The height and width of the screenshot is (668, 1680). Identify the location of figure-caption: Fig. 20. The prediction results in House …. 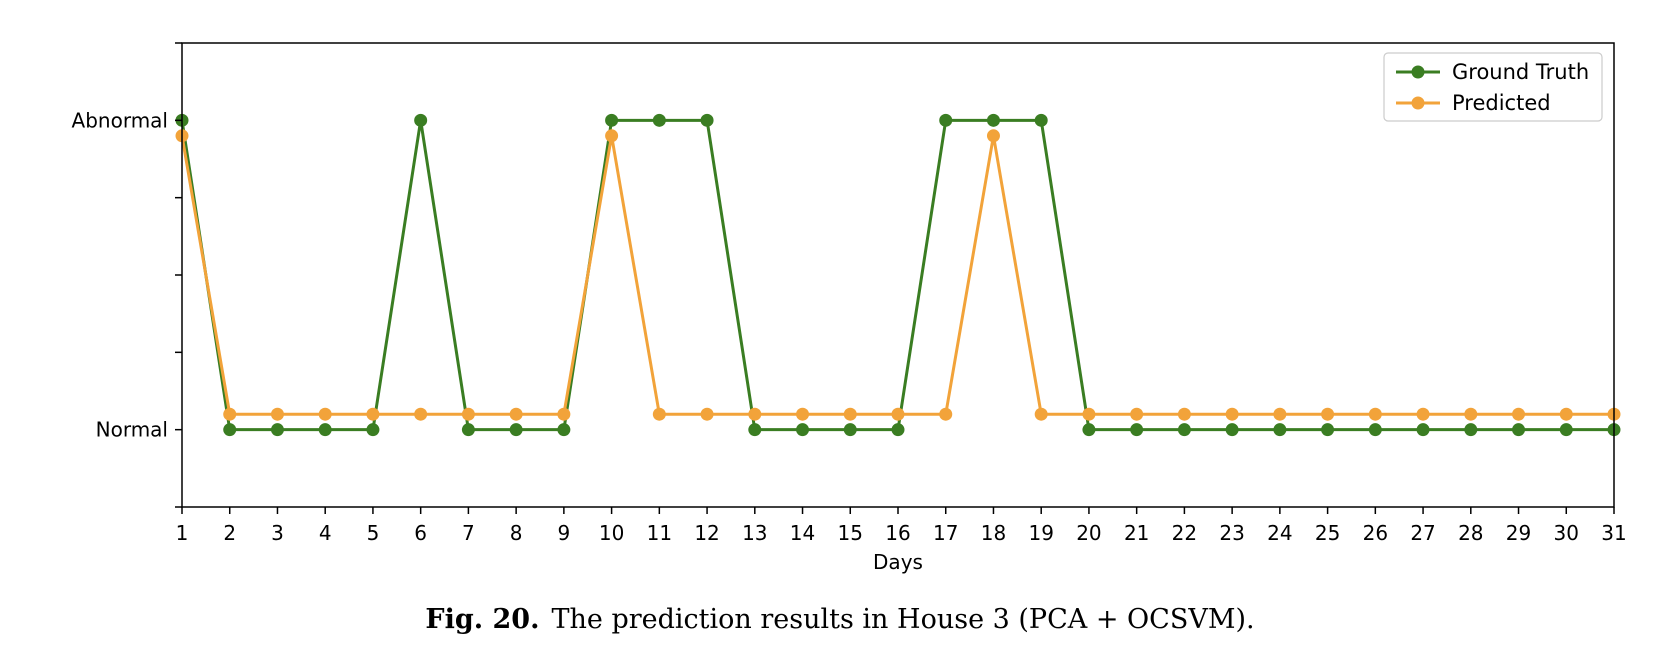
(840, 619).